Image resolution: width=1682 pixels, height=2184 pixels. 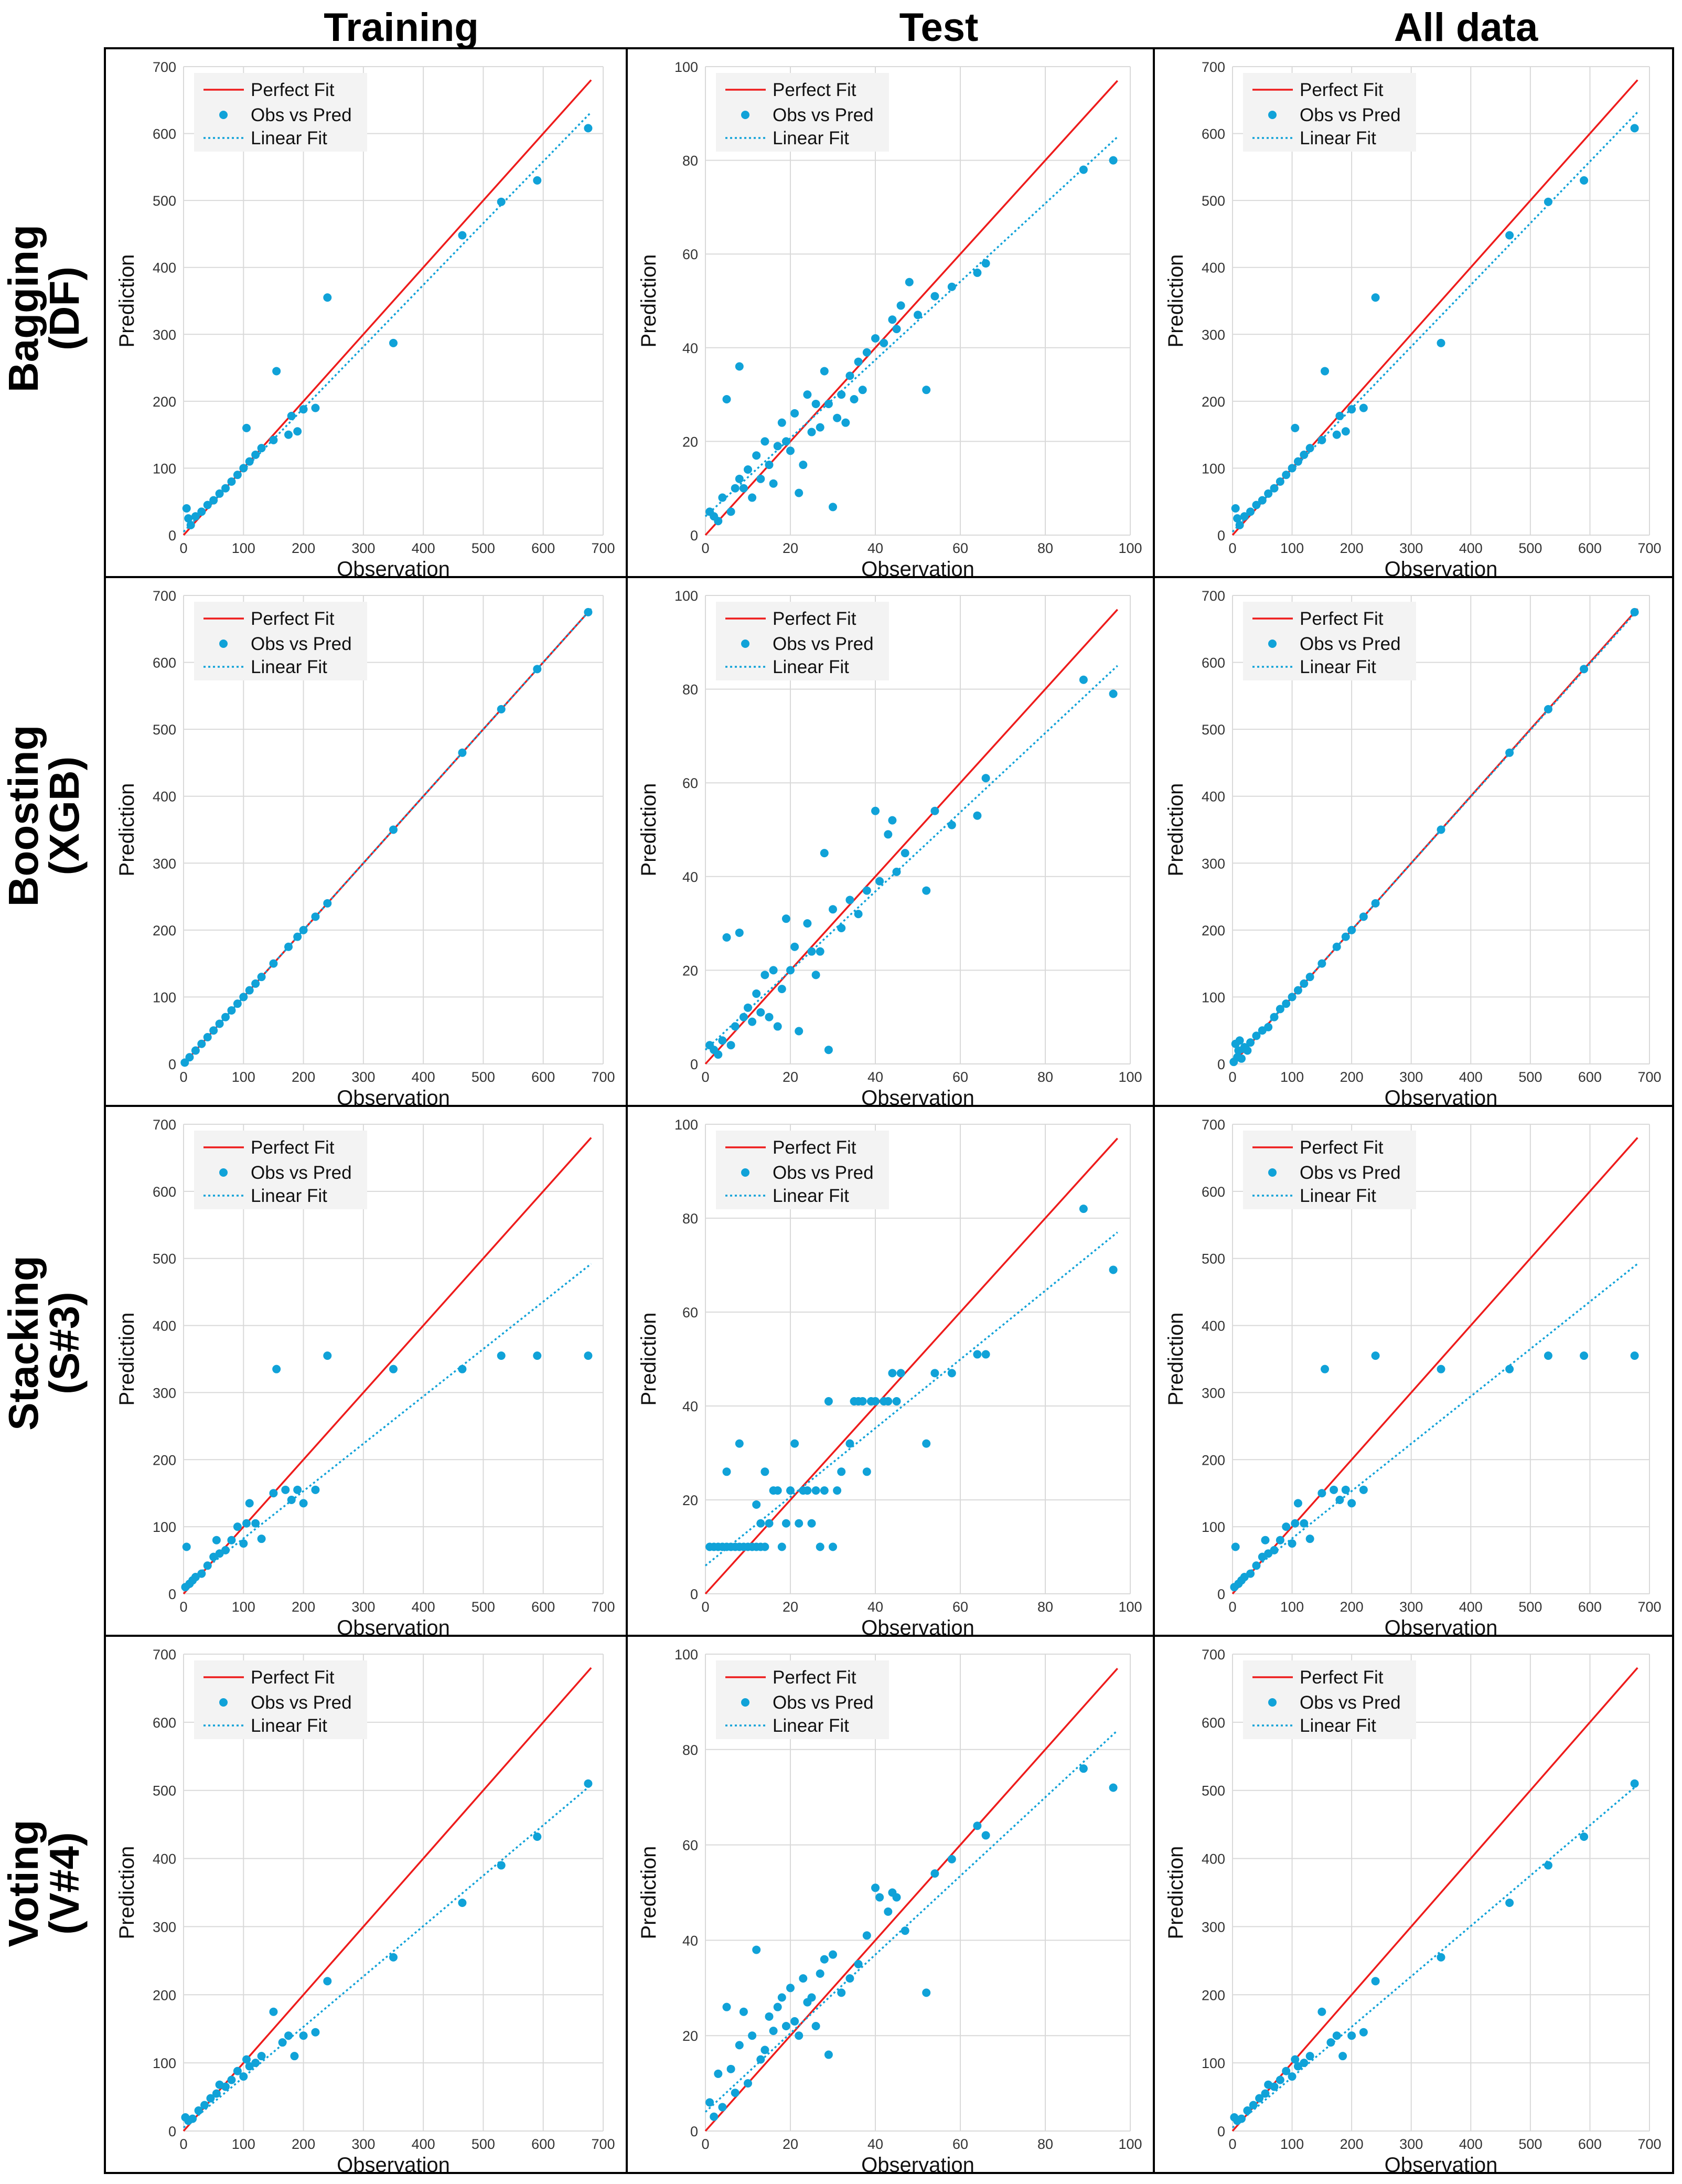 I want to click on row-title-line2: (XGB), so click(x=64, y=816).